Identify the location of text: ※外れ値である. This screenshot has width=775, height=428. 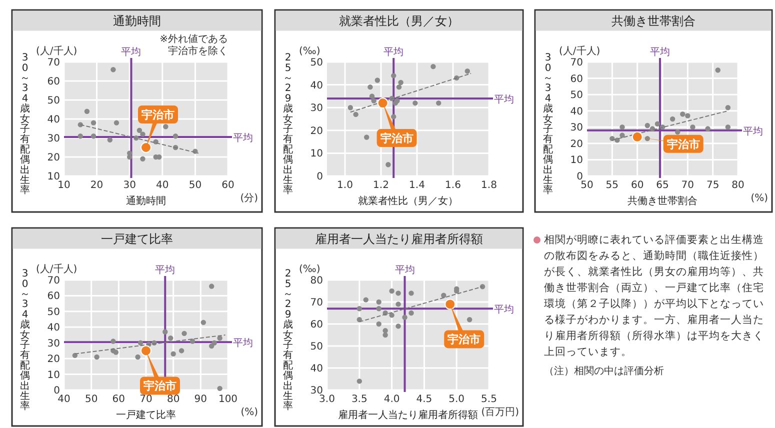
(194, 39).